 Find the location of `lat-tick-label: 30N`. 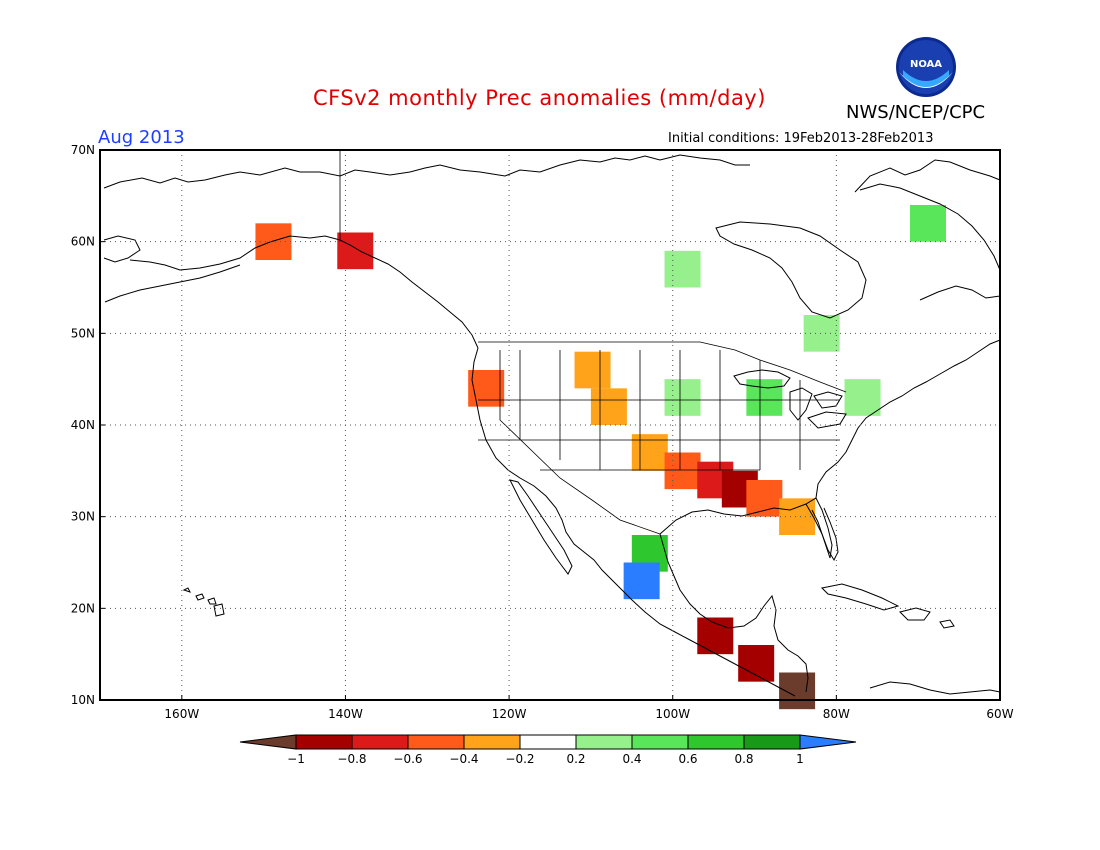

lat-tick-label: 30N is located at coordinates (83, 517).